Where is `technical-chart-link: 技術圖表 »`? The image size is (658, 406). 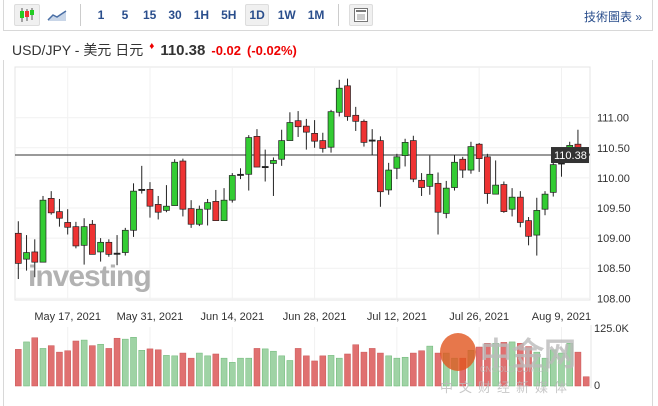
technical-chart-link: 技術圖表 » is located at coordinates (612, 17).